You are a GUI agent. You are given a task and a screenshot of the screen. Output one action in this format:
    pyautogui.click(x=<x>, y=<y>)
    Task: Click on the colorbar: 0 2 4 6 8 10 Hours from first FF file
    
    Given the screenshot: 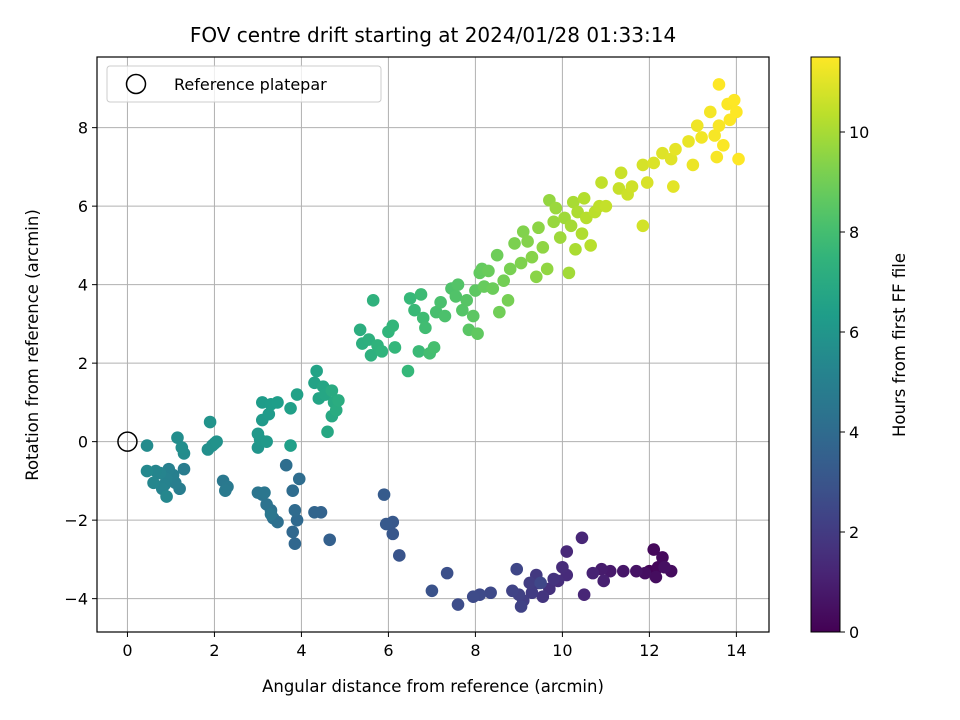 What is the action you would take?
    pyautogui.click(x=859, y=349)
    